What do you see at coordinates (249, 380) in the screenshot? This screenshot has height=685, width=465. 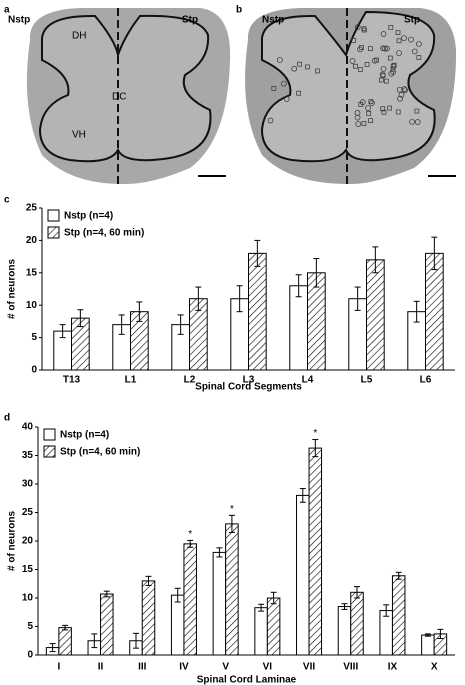 I see `x-tick-label: L3` at bounding box center [249, 380].